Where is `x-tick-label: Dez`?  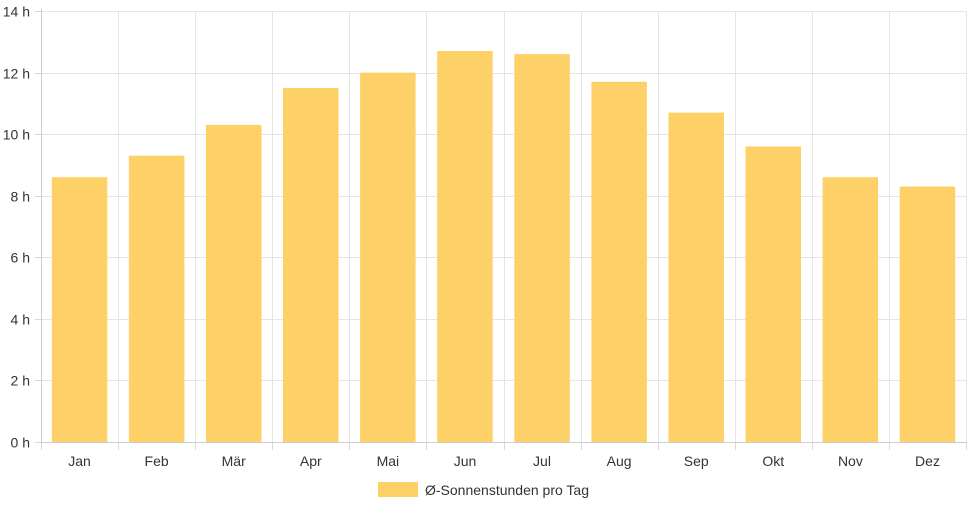
x-tick-label: Dez is located at coordinates (927, 461).